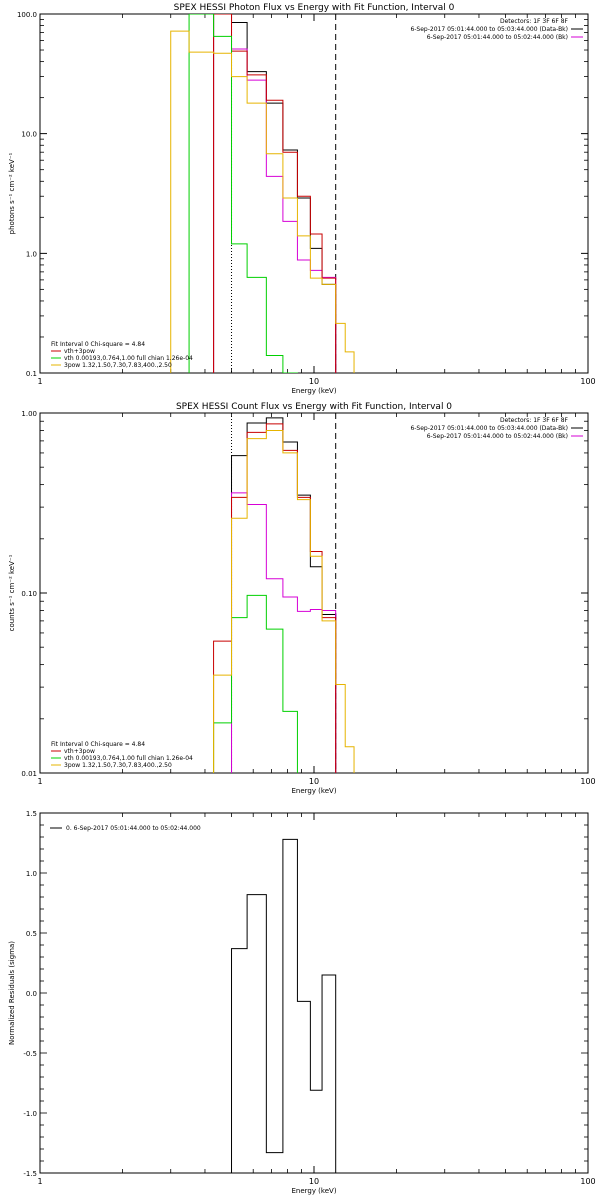 This screenshot has height=1200, width=600. What do you see at coordinates (29, 135) in the screenshot?
I see `y-tick-label: 10.0` at bounding box center [29, 135].